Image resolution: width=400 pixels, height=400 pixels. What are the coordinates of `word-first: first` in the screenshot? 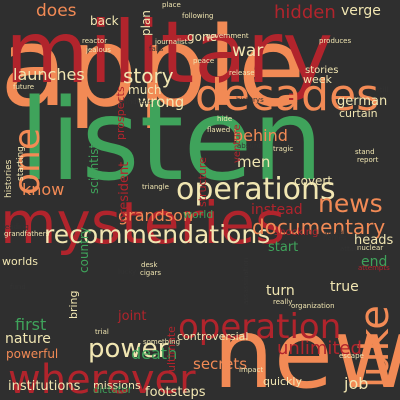 It's located at (31, 324).